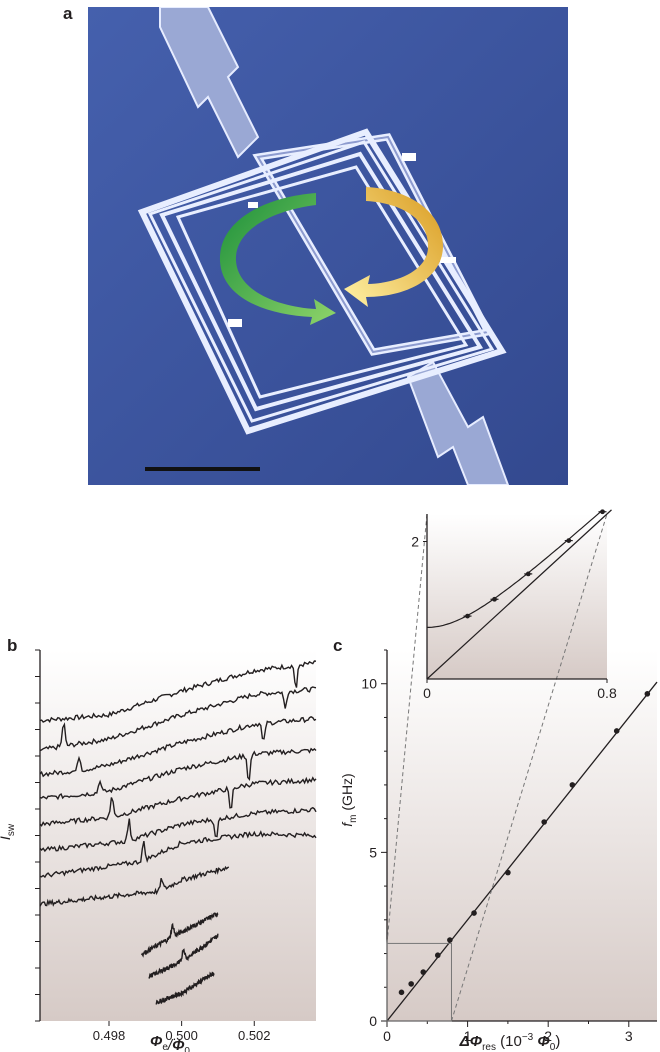  Describe the element at coordinates (373, 1021) in the screenshot. I see `y-tick-label-c: 0` at that location.